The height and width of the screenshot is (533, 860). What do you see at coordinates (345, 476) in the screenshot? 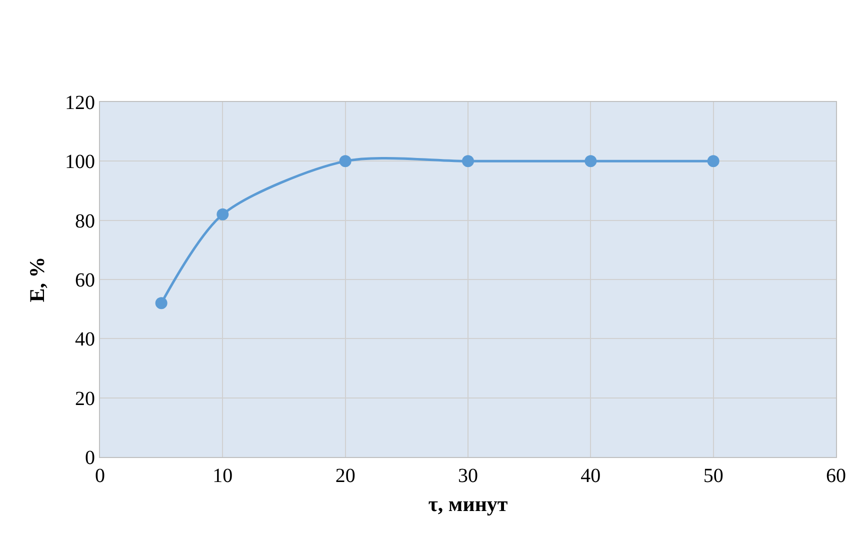
I see `x-tick-label: 20` at bounding box center [345, 476].